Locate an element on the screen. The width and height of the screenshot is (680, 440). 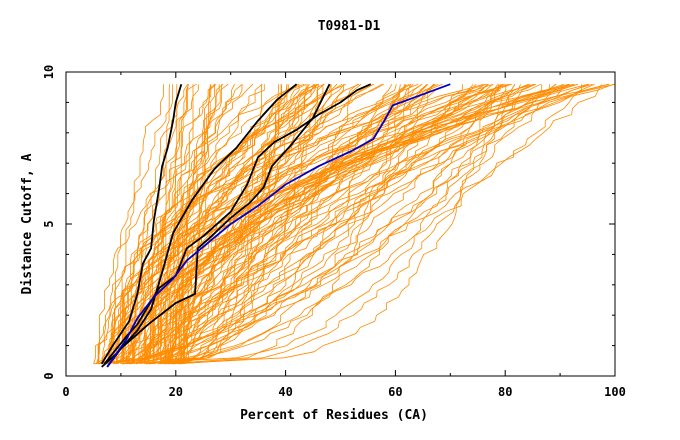
x-axis-label: Percent of Residues (CA) is located at coordinates (334, 415).